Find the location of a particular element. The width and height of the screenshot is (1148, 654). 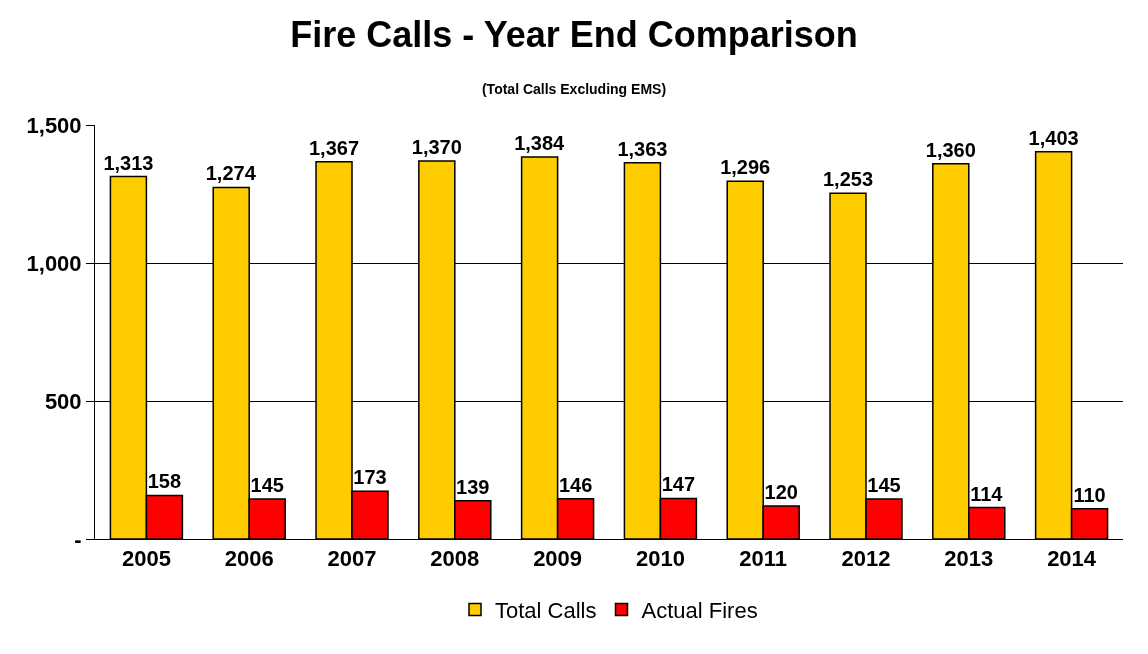

y-tick-label: 500 is located at coordinates (63, 401).